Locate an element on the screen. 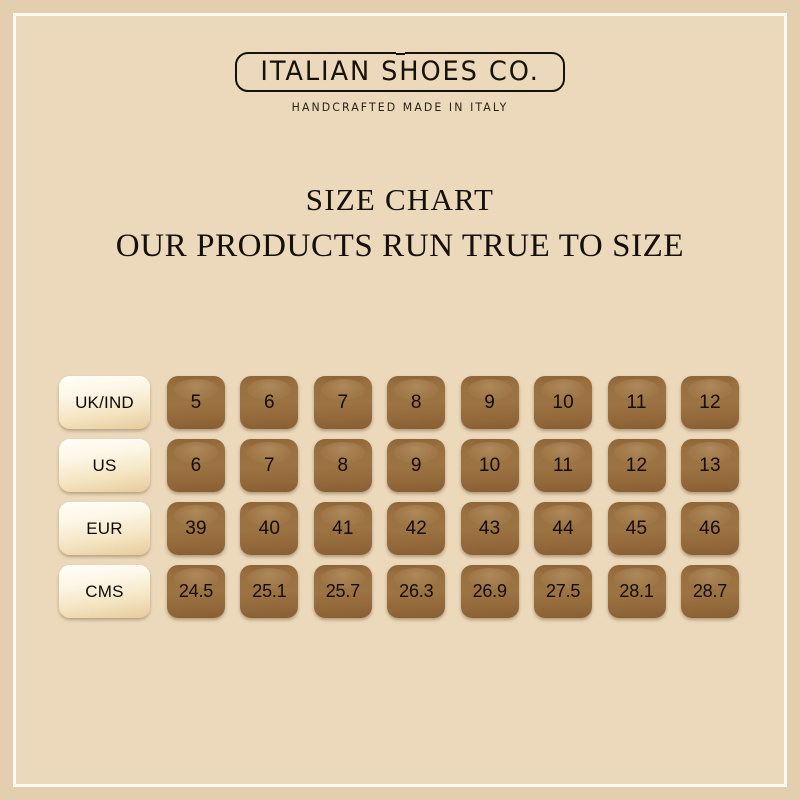  size-cell: 45 is located at coordinates (636, 528).